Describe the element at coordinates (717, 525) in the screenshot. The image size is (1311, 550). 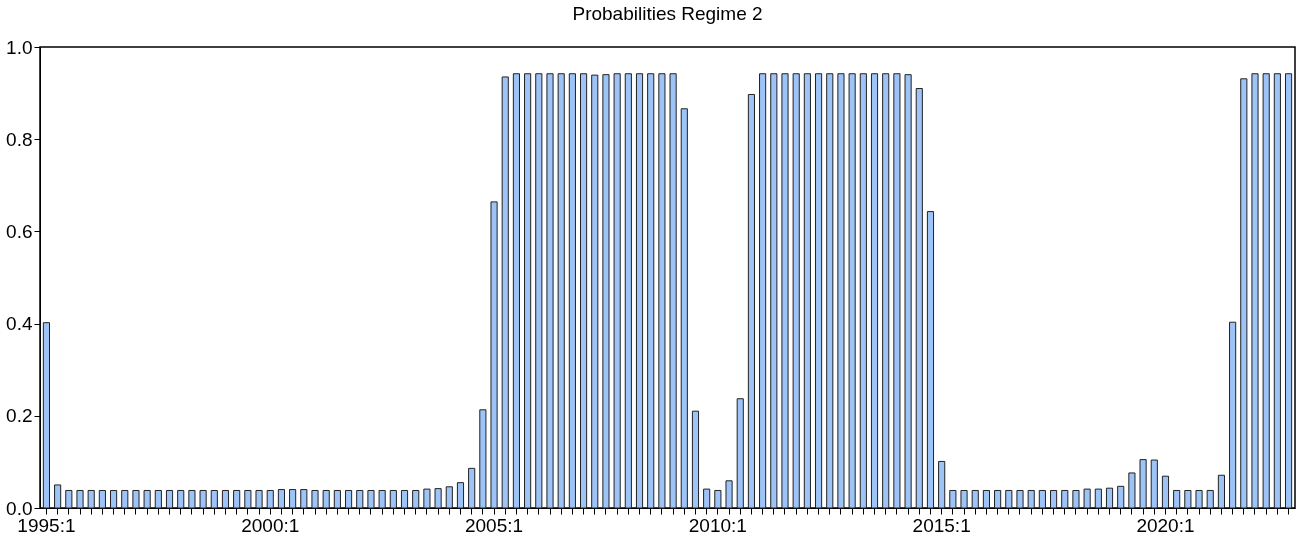
I see `x-tick-label: 2010:1` at that location.